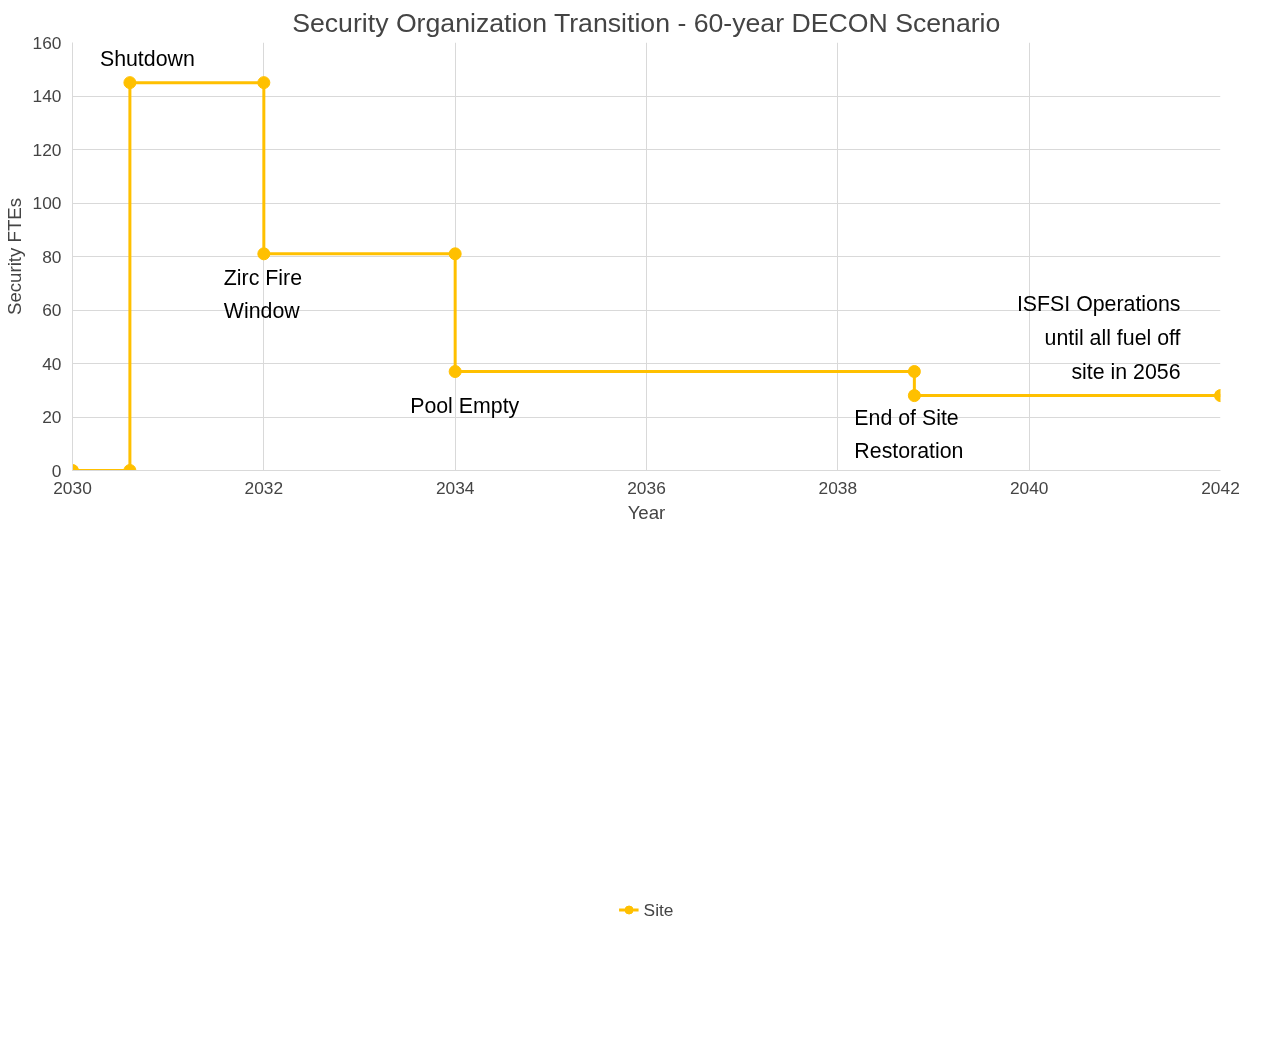 The height and width of the screenshot is (1059, 1272). What do you see at coordinates (52, 363) in the screenshot?
I see `y-tick-label: 40` at bounding box center [52, 363].